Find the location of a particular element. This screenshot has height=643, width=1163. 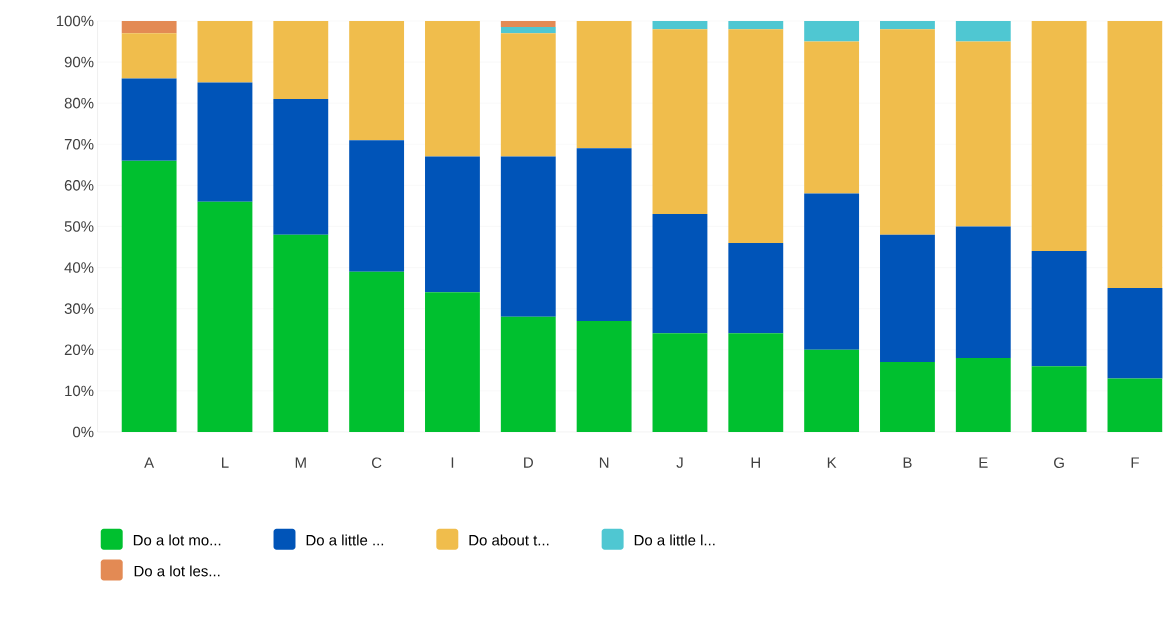

y-tick-label: 100% is located at coordinates (75, 21).